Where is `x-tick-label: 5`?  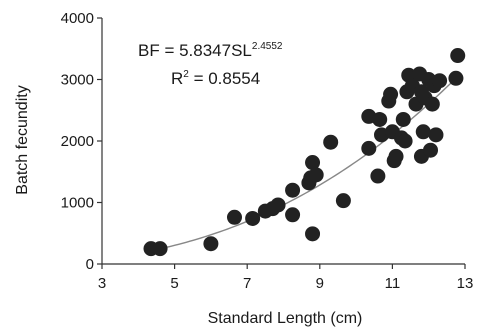 x-tick-label: 5 is located at coordinates (174, 283).